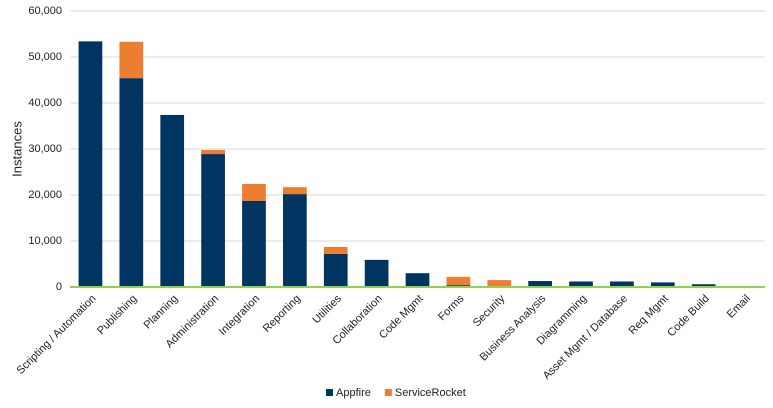 The height and width of the screenshot is (408, 773). I want to click on x-tick-label: Code Build, so click(688, 316).